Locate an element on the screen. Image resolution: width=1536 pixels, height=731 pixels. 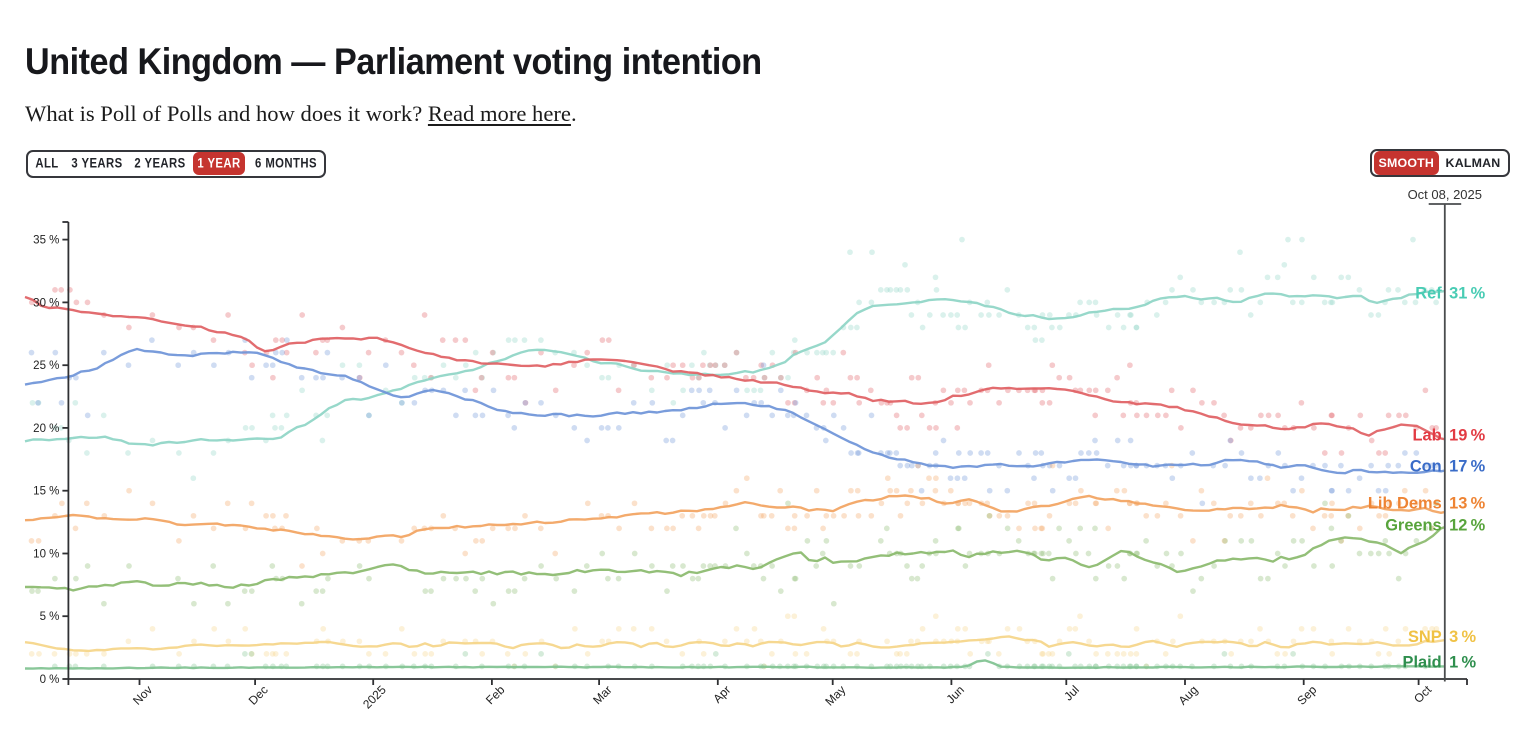
svg-text: Con is located at coordinates (1426, 467).